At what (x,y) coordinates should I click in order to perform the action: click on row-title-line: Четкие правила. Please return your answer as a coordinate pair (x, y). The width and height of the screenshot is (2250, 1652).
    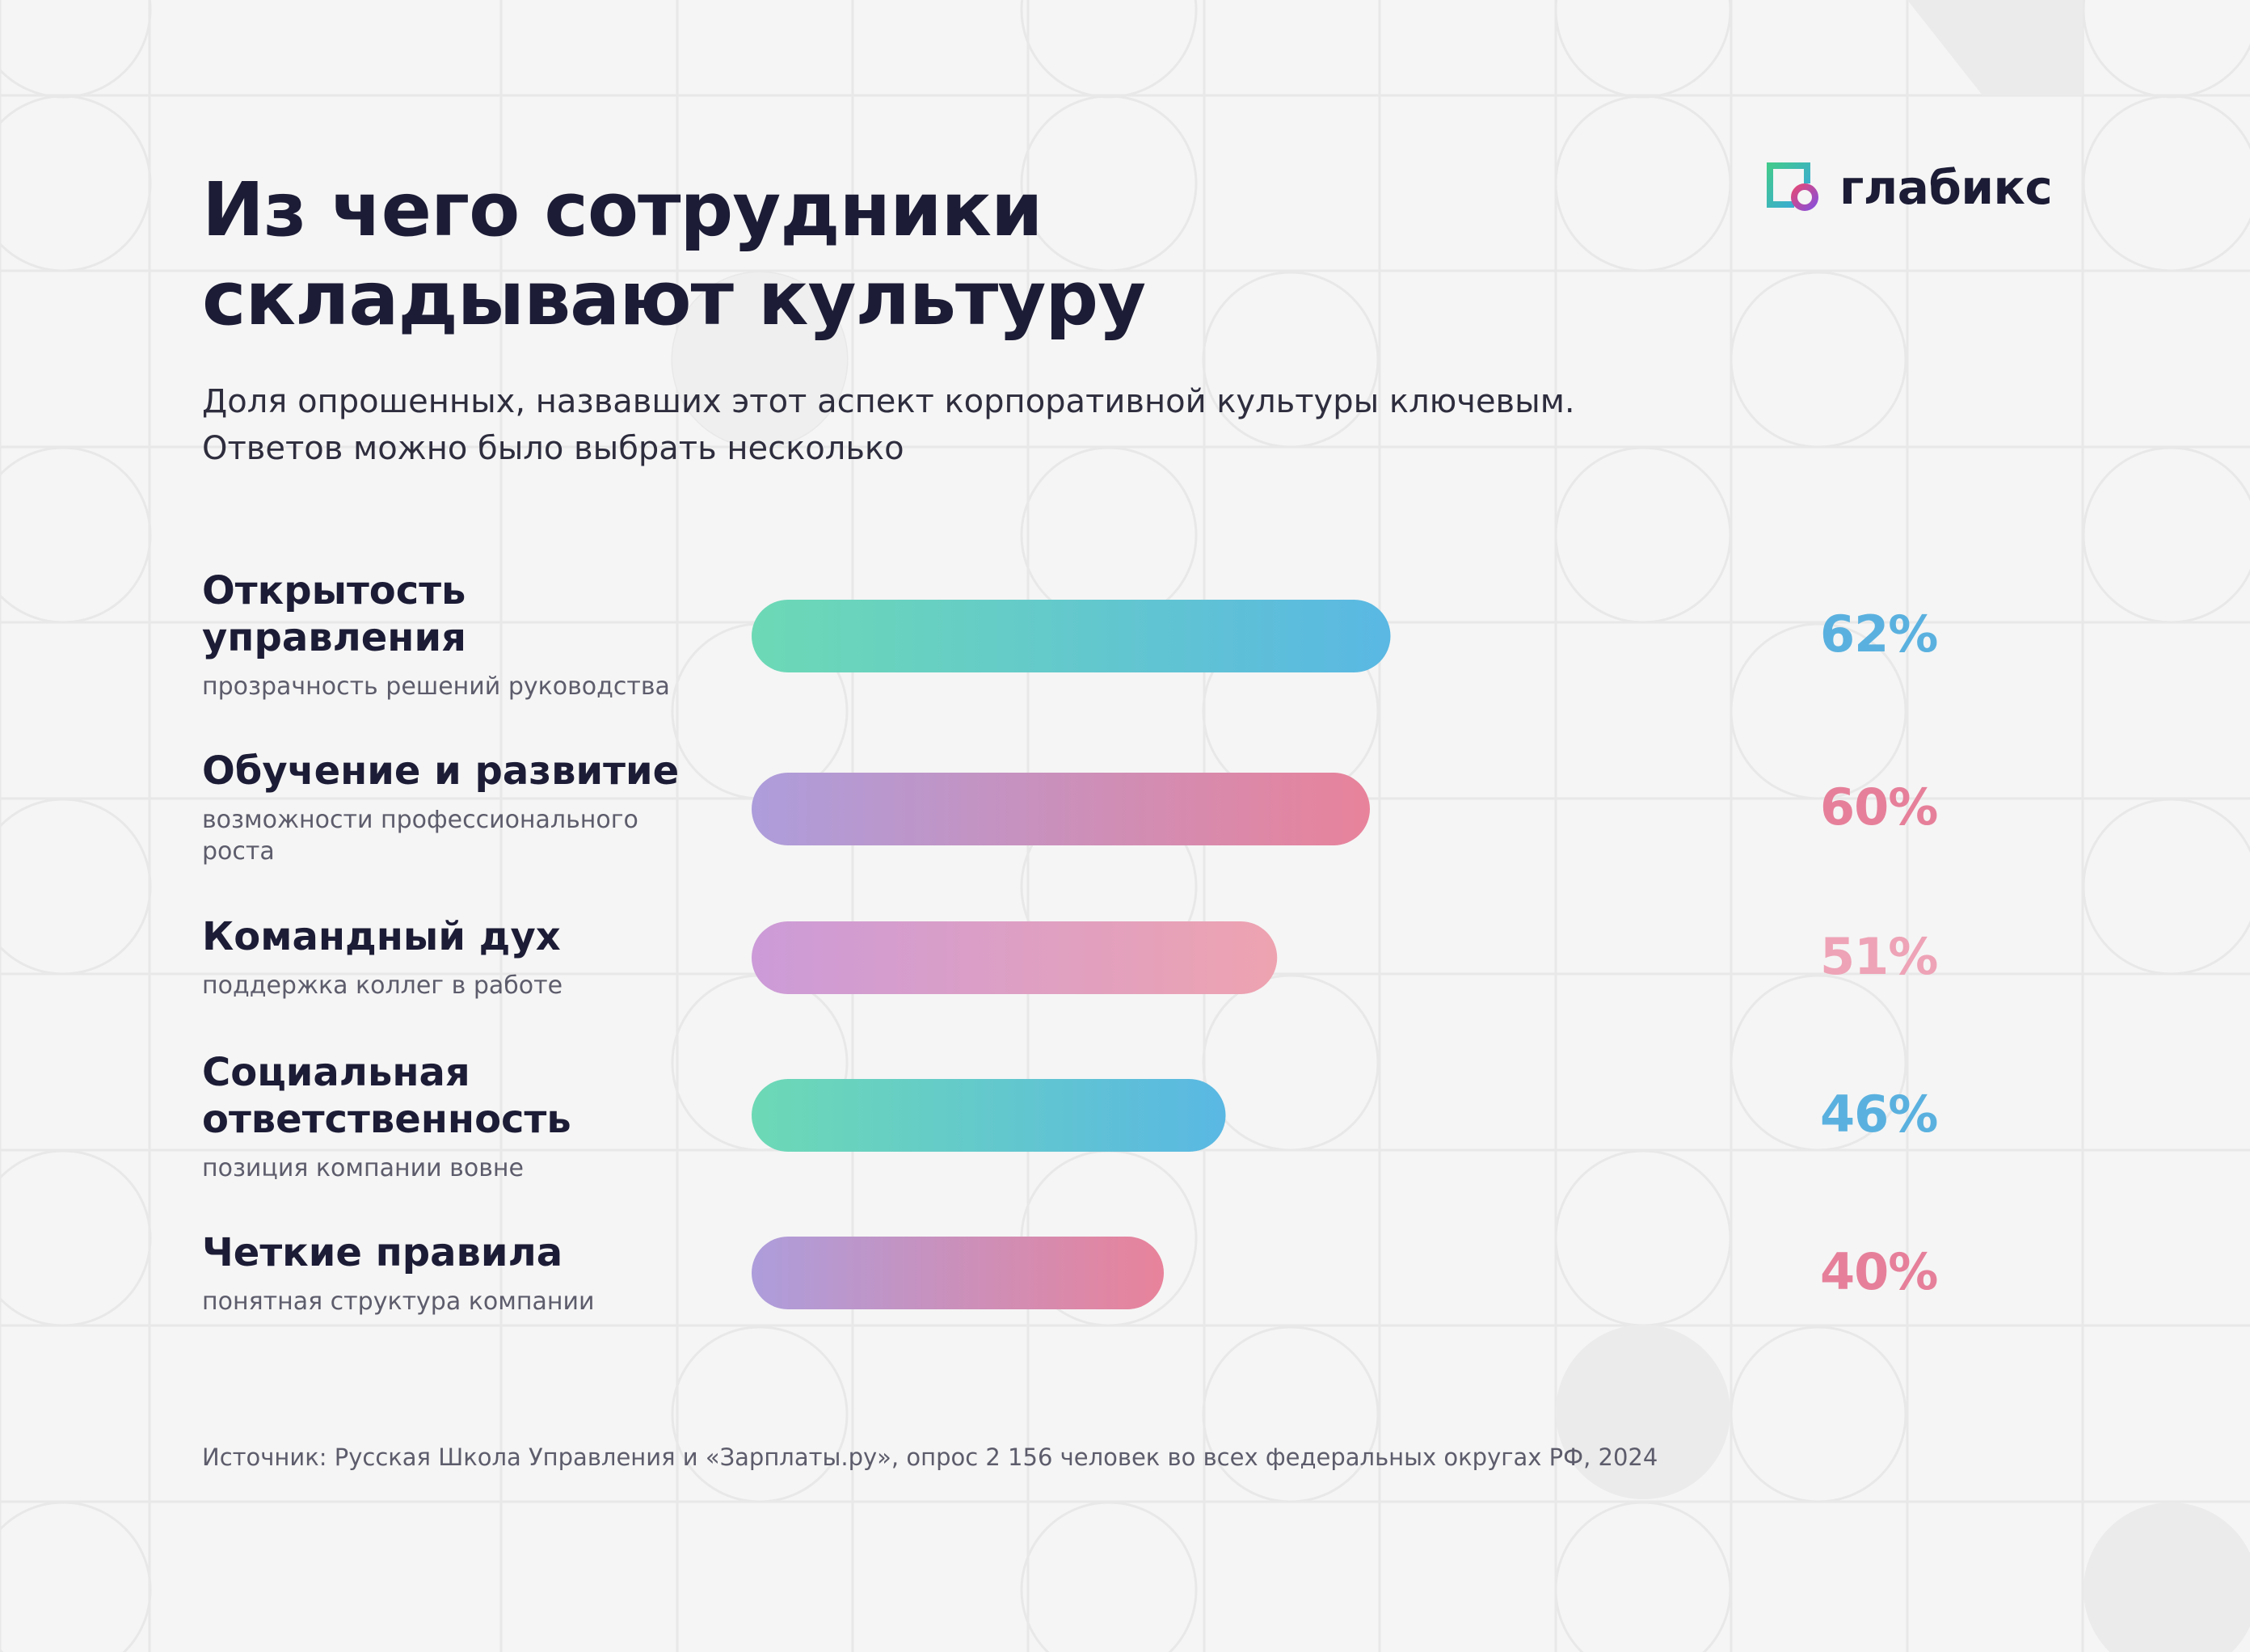
    Looking at the image, I should click on (383, 1252).